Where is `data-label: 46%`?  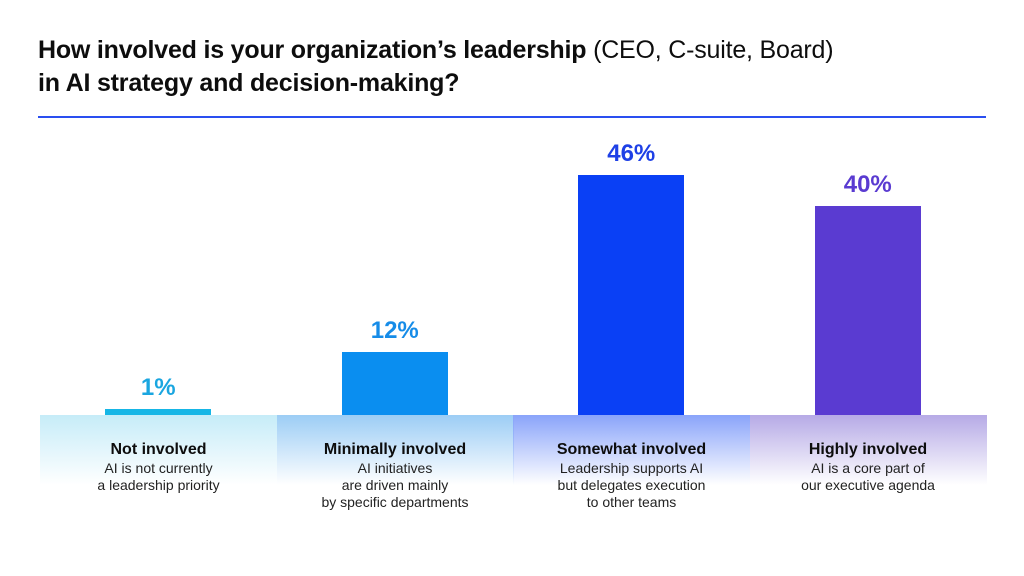
data-label: 46% is located at coordinates (631, 153).